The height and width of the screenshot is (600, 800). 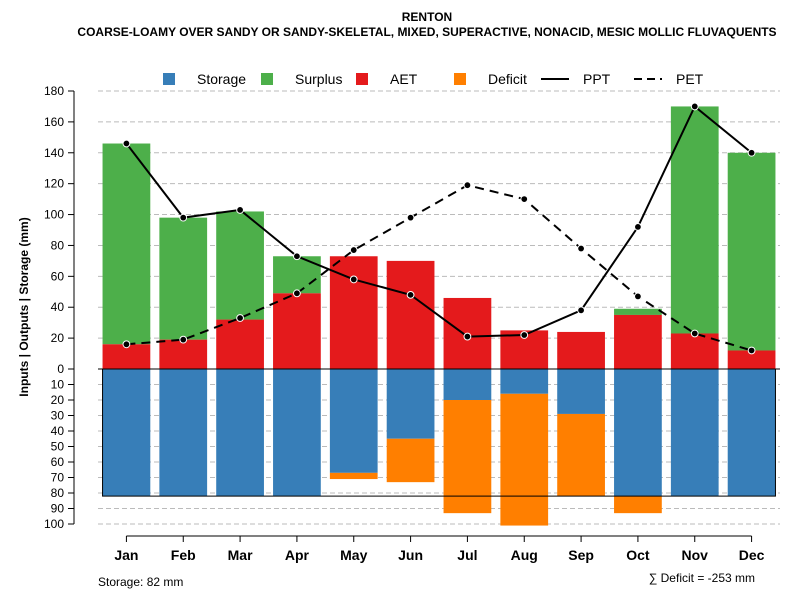 What do you see at coordinates (267, 79) in the screenshot?
I see `legend-swatch-surplus` at bounding box center [267, 79].